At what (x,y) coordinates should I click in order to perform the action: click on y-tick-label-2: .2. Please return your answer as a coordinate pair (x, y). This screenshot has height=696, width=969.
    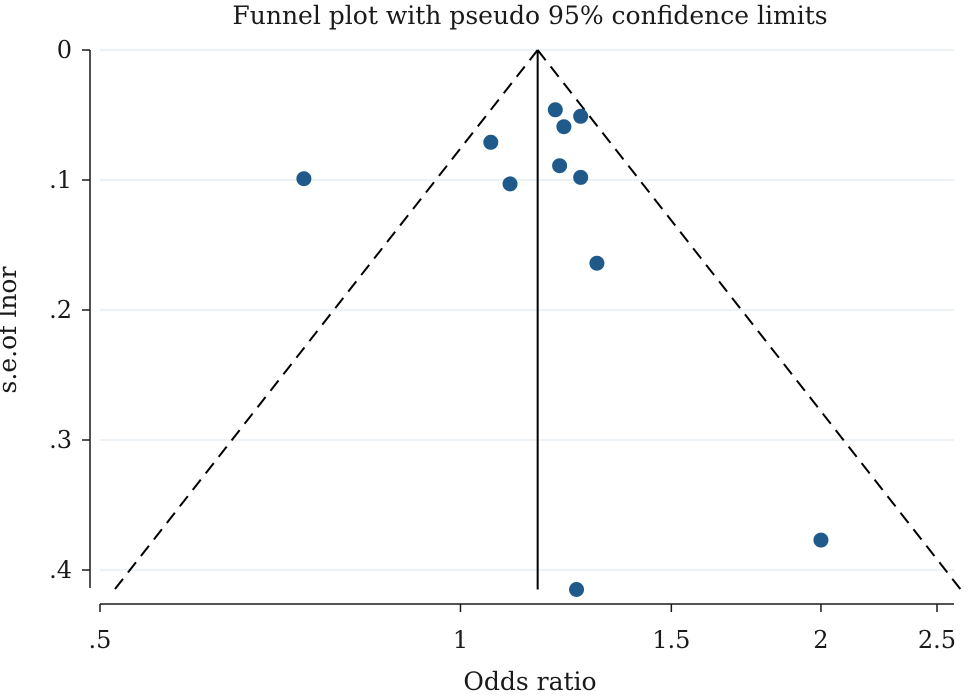
    Looking at the image, I should click on (60, 310).